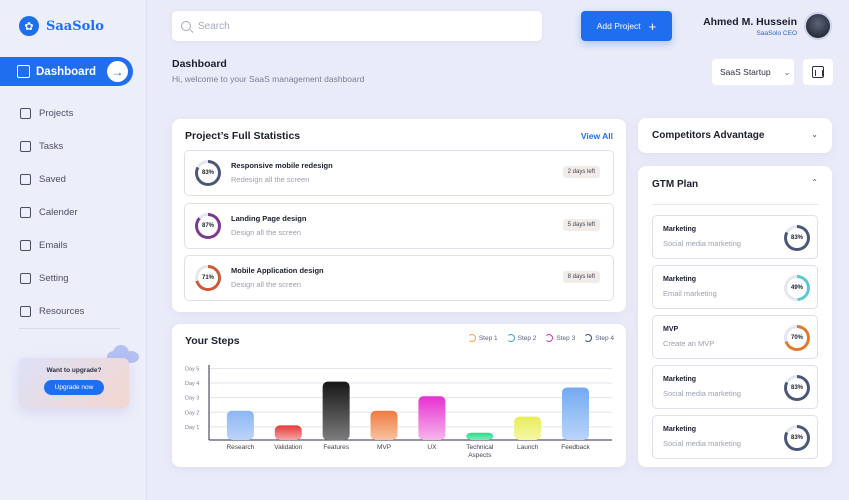  What do you see at coordinates (527, 338) in the screenshot?
I see `legend-label: Step 2` at bounding box center [527, 338].